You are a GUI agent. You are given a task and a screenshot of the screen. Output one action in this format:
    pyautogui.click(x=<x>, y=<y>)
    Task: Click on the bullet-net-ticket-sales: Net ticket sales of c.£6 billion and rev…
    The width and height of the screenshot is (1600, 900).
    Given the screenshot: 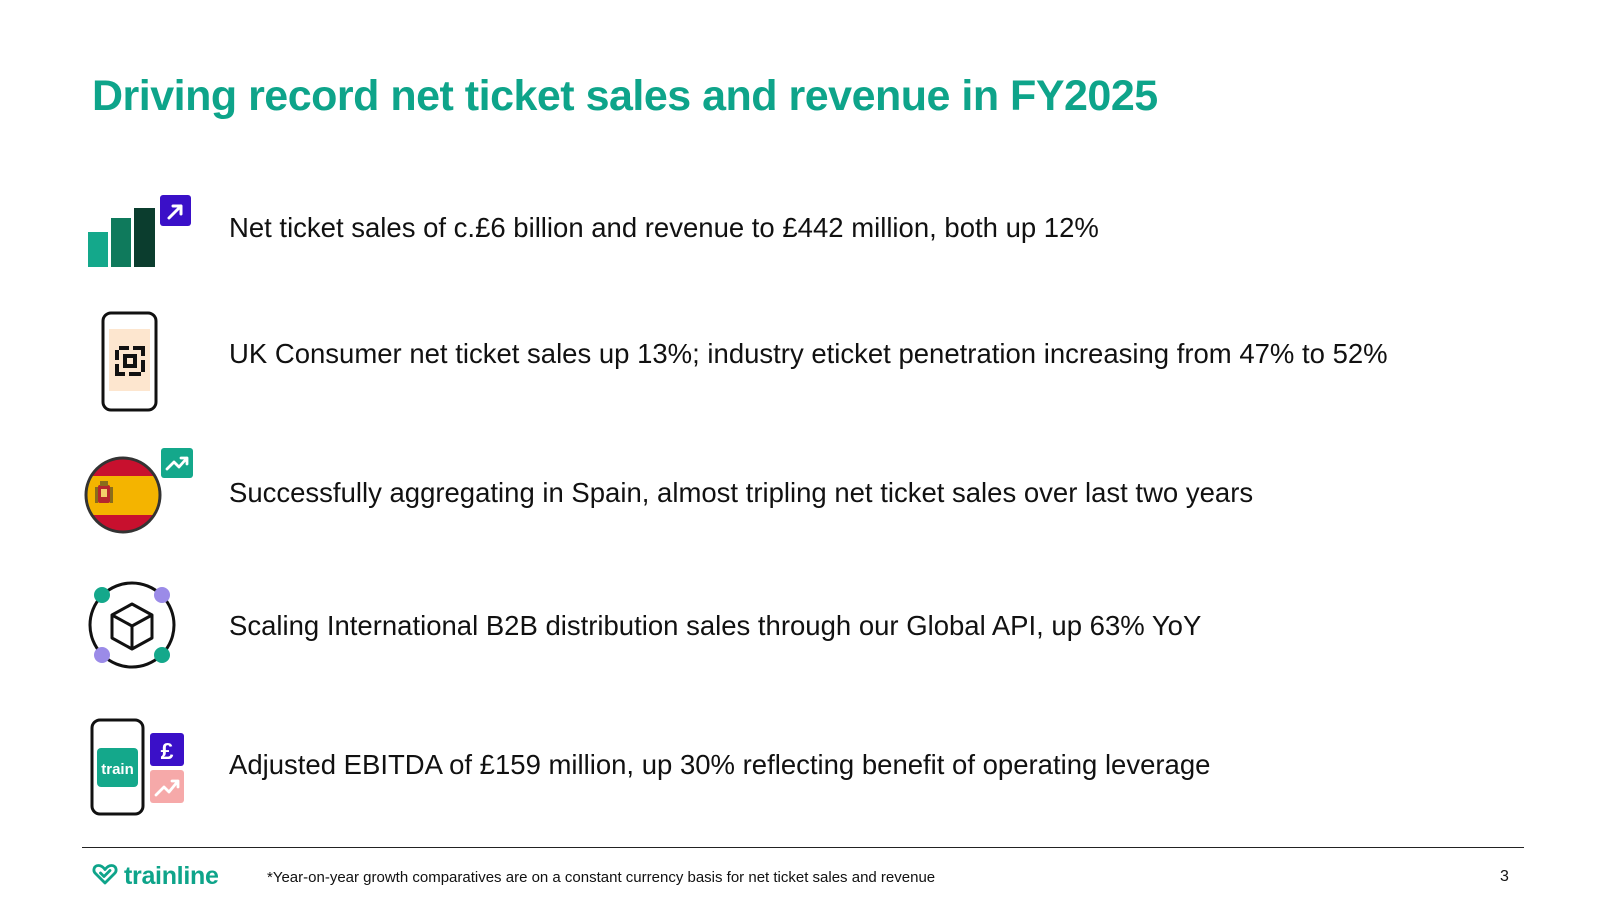 What is the action you would take?
    pyautogui.click(x=800, y=240)
    